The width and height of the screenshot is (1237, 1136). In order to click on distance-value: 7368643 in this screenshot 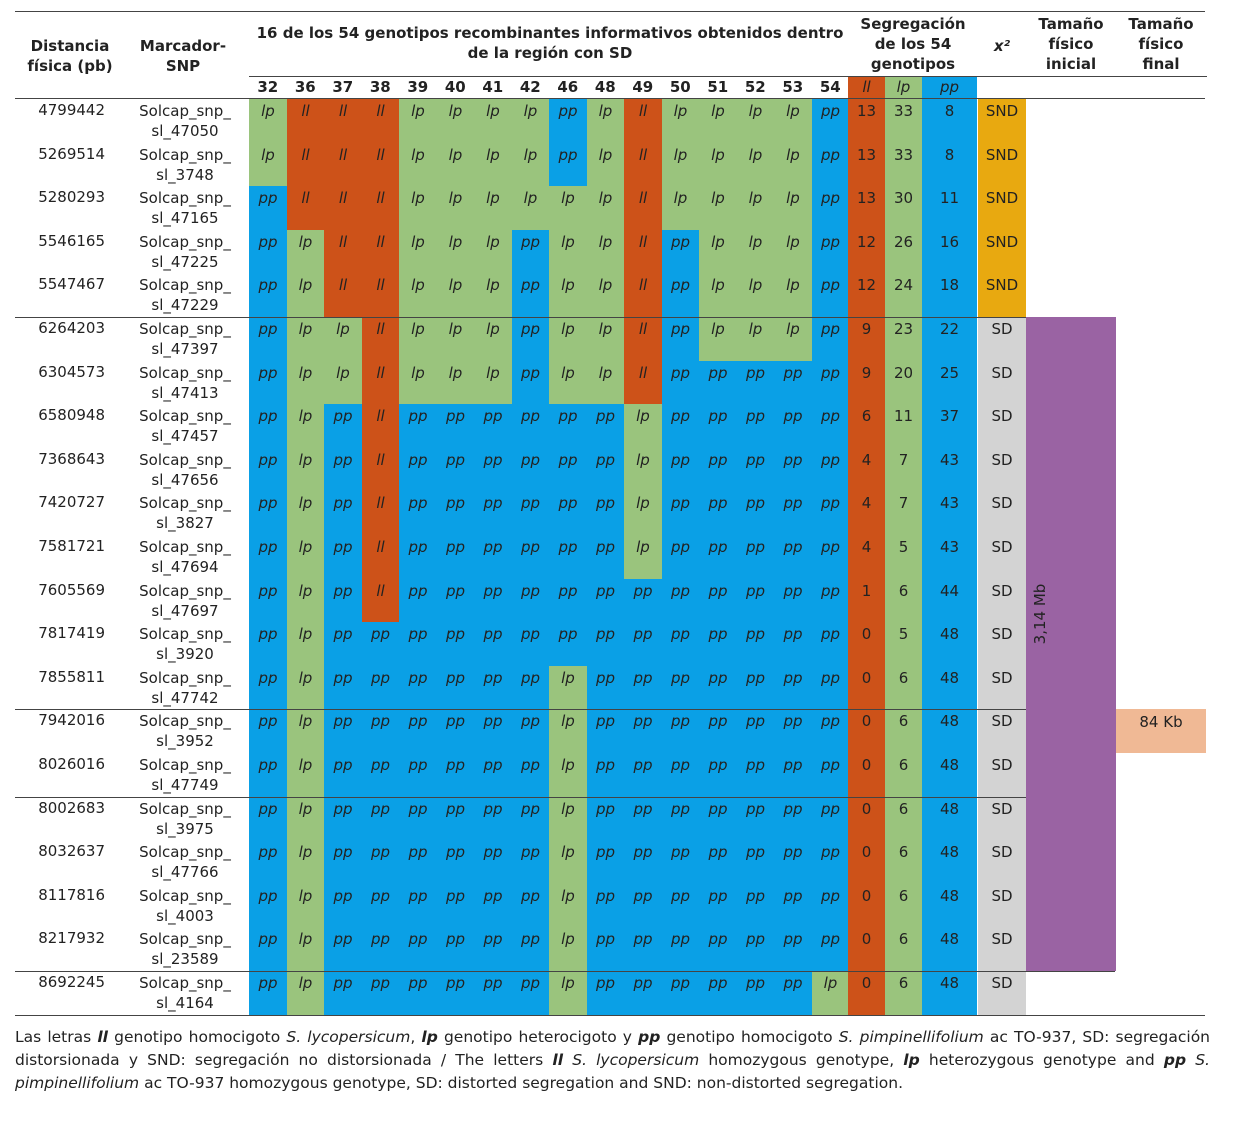, I will do `click(71, 458)`.